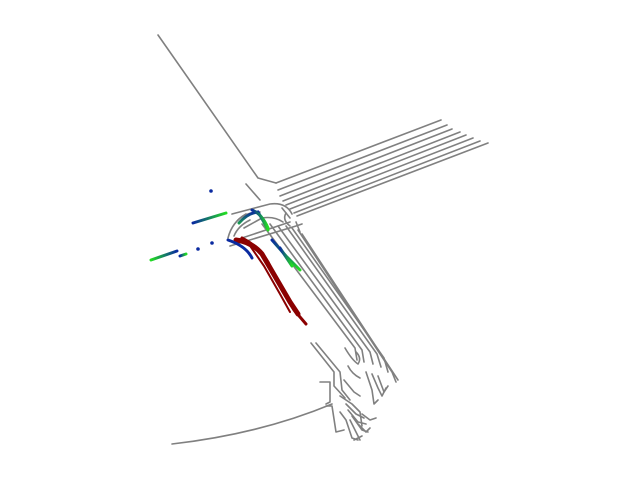 The image size is (640, 480). I want to click on ego-path, so click(268, 276).